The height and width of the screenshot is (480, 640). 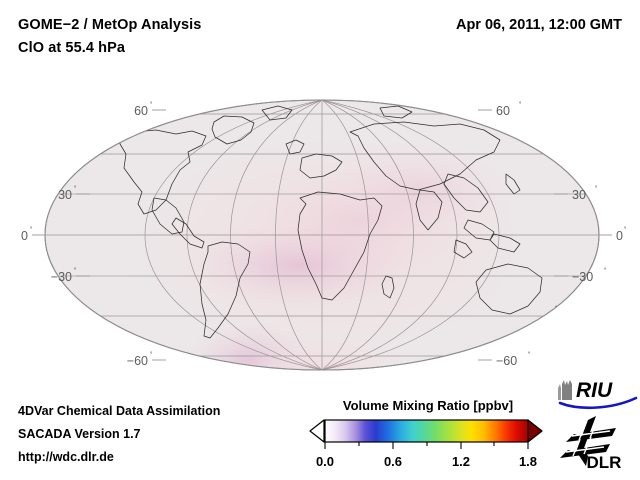 What do you see at coordinates (426, 431) in the screenshot?
I see `colorbar-gradient` at bounding box center [426, 431].